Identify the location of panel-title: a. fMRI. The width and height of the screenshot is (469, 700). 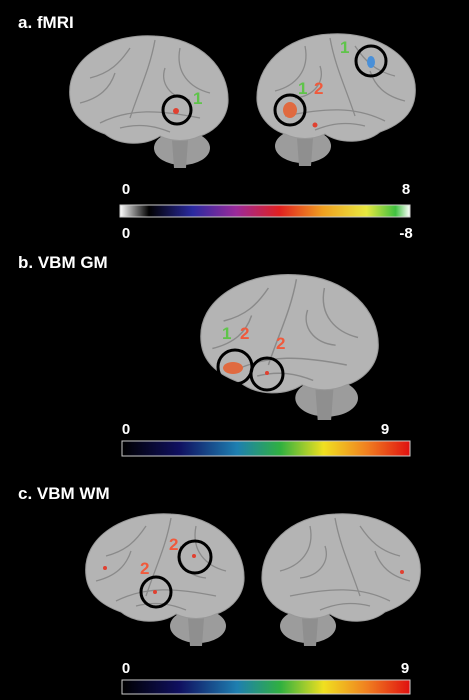
(46, 22).